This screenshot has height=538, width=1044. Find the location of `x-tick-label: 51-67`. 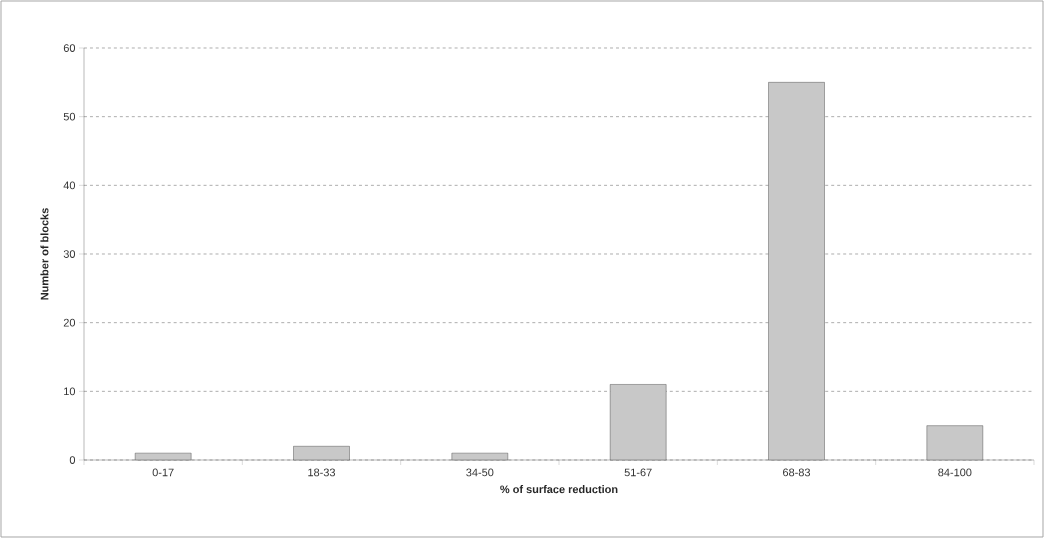

x-tick-label: 51-67 is located at coordinates (638, 472).